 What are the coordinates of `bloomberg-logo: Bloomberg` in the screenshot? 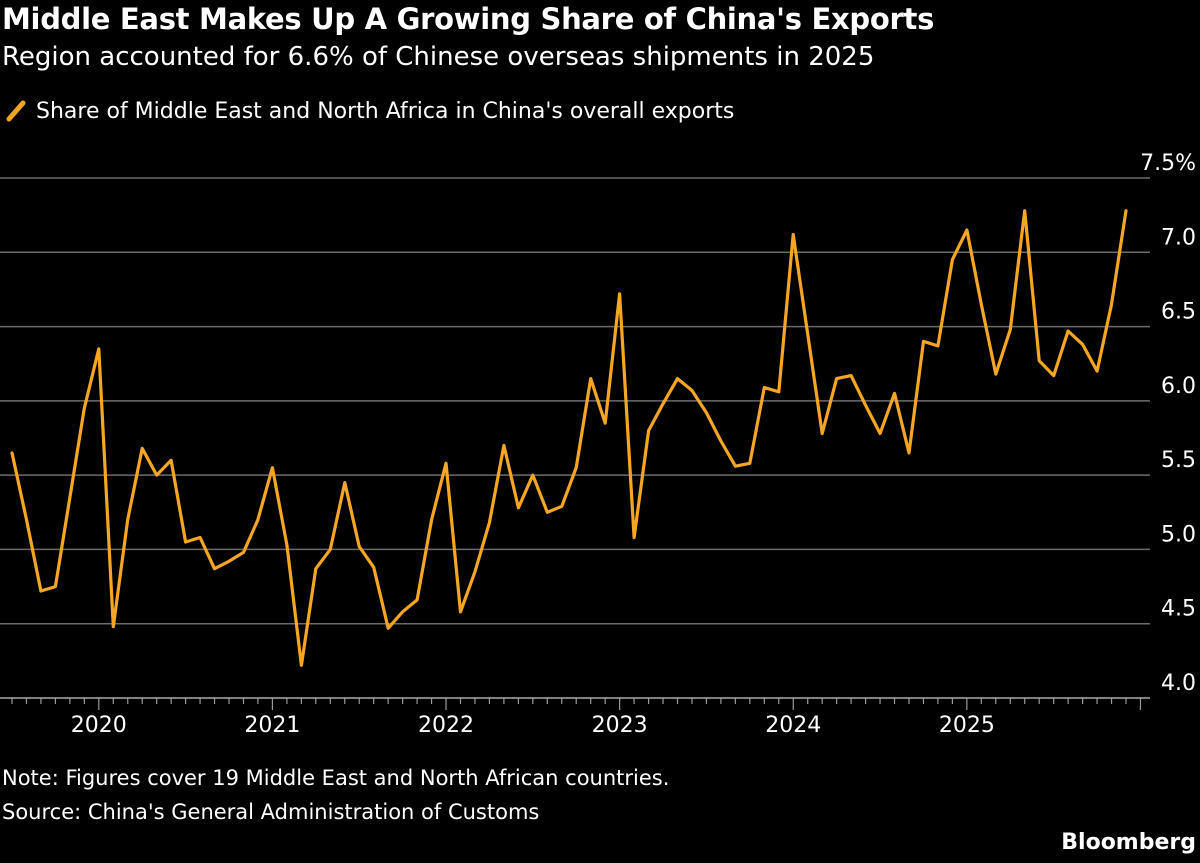 It's located at (1128, 842).